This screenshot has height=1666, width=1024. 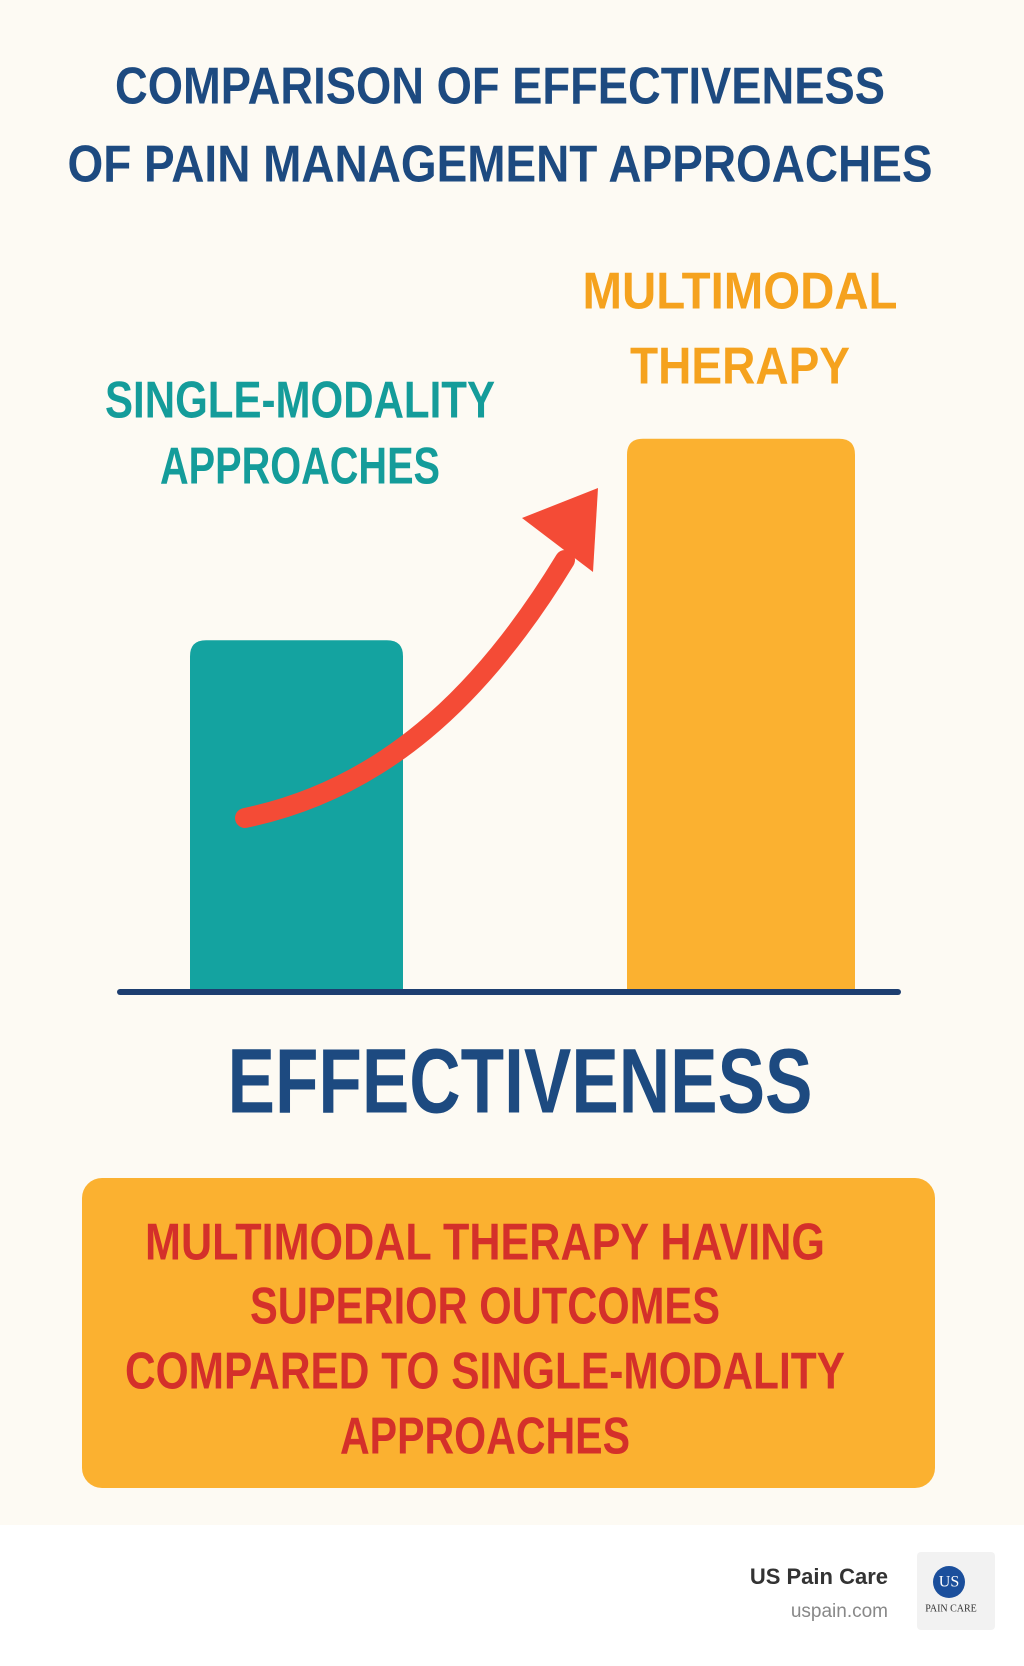 What do you see at coordinates (485, 1437) in the screenshot?
I see `annotation: APPROACHES` at bounding box center [485, 1437].